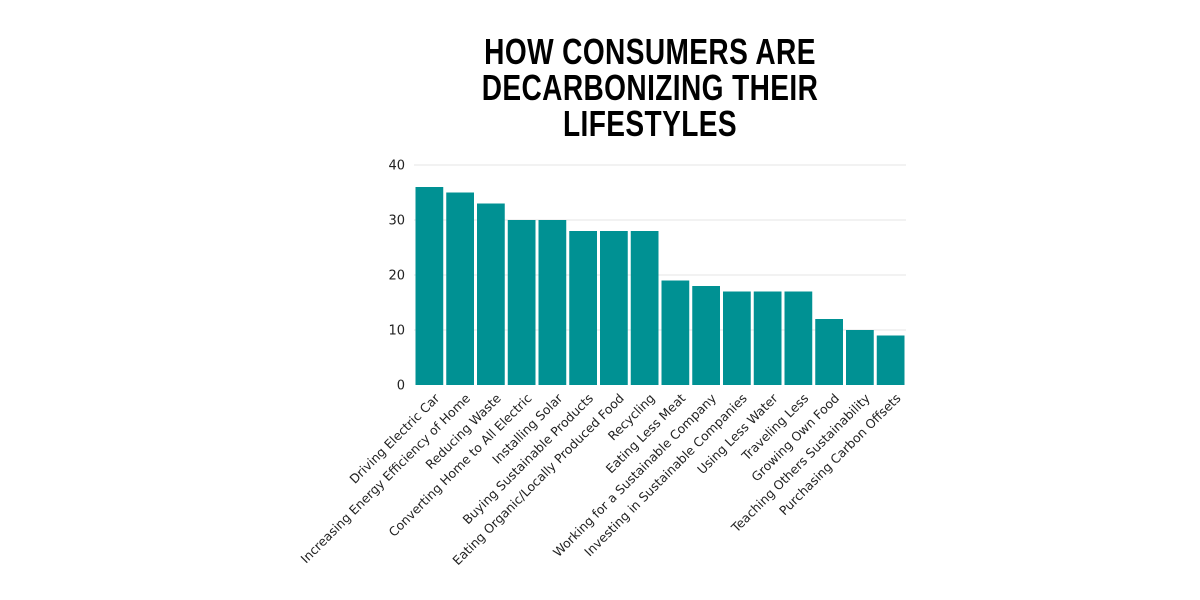 The height and width of the screenshot is (600, 1200). What do you see at coordinates (650, 123) in the screenshot?
I see `chart-title-line-3: LIFESTYLES` at bounding box center [650, 123].